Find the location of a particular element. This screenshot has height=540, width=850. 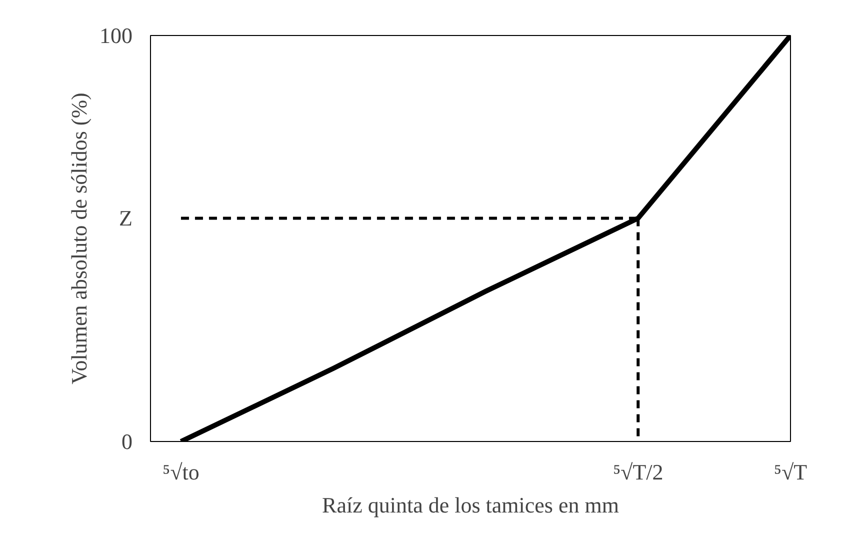

x-tick-label: ⁵√to is located at coordinates (181, 472).